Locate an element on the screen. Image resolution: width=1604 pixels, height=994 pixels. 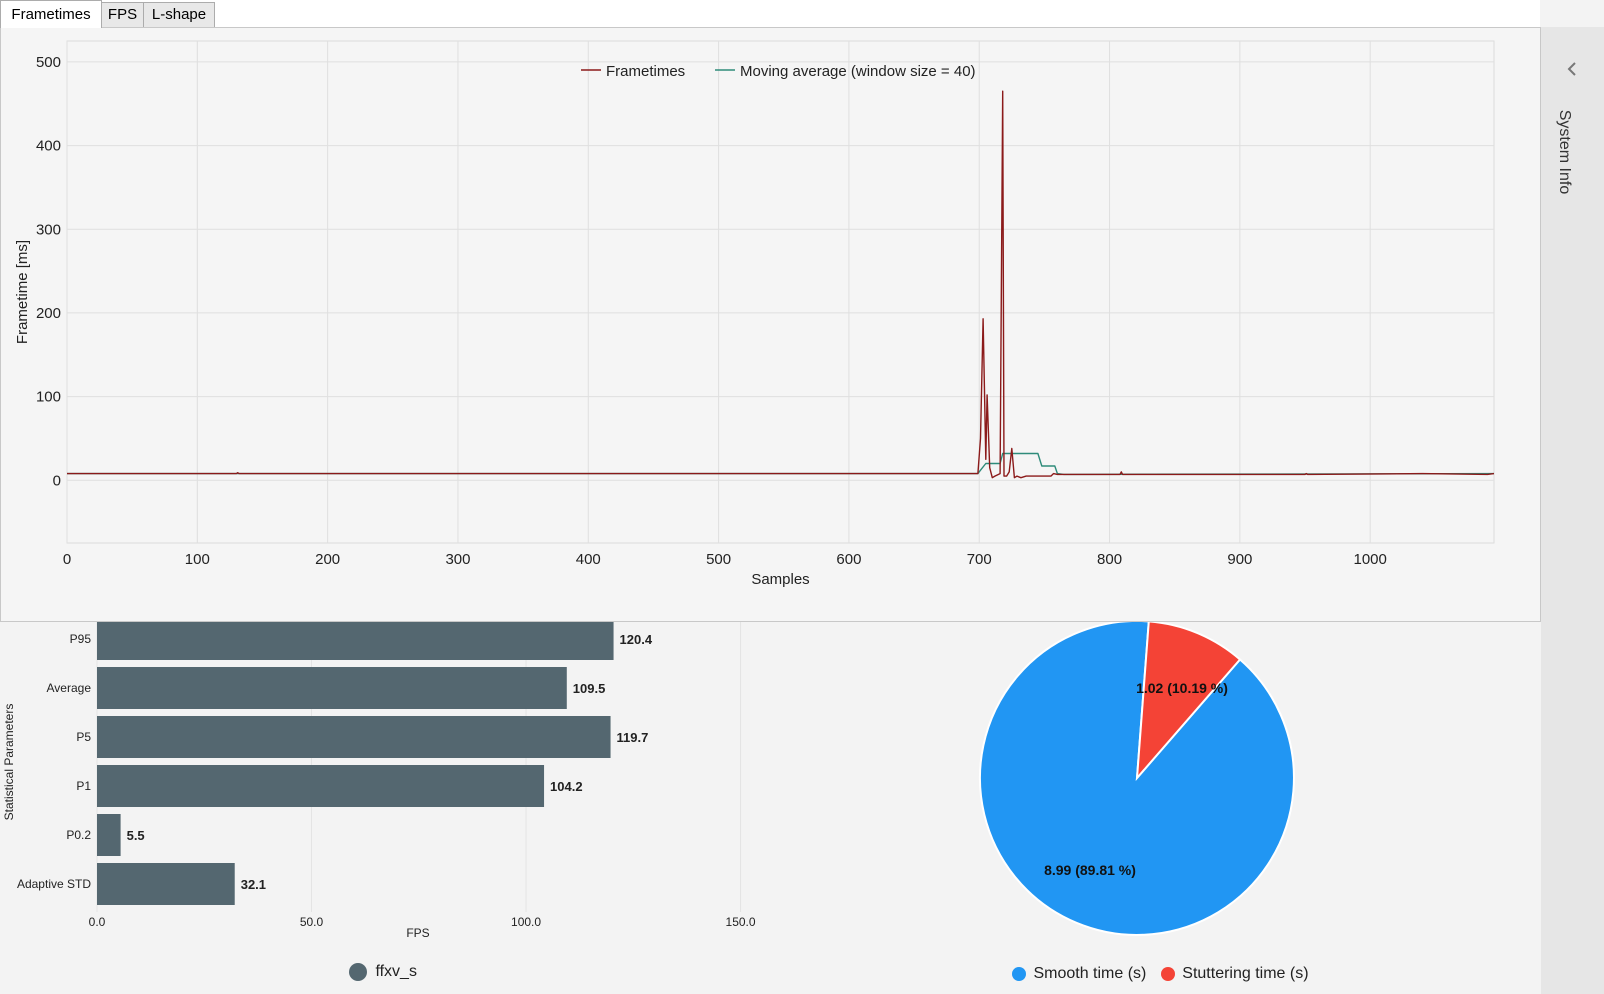
chevron-left-icon is located at coordinates (1573, 69).